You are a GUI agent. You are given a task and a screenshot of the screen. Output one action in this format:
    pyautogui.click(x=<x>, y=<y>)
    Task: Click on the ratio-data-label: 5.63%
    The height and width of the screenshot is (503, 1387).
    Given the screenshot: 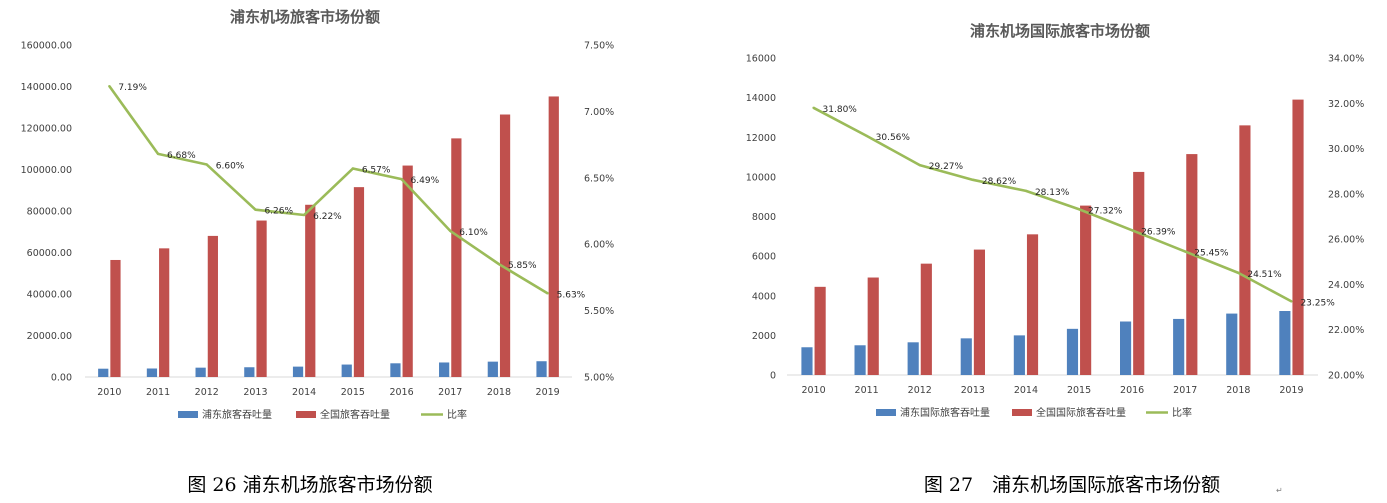 What is the action you would take?
    pyautogui.click(x=571, y=295)
    